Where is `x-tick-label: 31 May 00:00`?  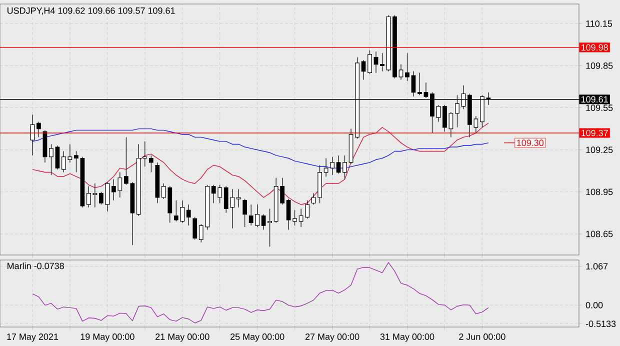 x-tick-label: 31 May 00:00 is located at coordinates (407, 338).